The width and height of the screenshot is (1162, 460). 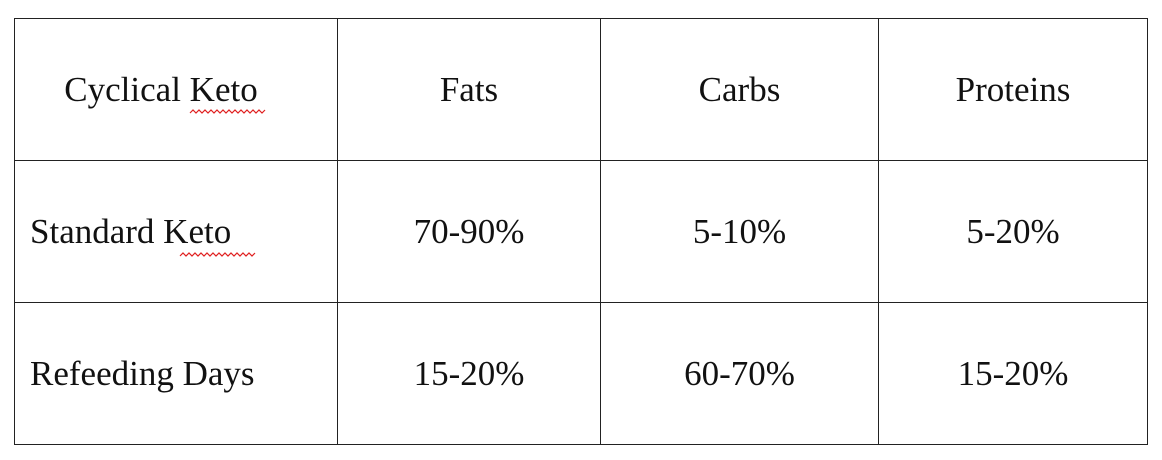 What do you see at coordinates (176, 89) in the screenshot?
I see `header-cell: Cyclical Keto` at bounding box center [176, 89].